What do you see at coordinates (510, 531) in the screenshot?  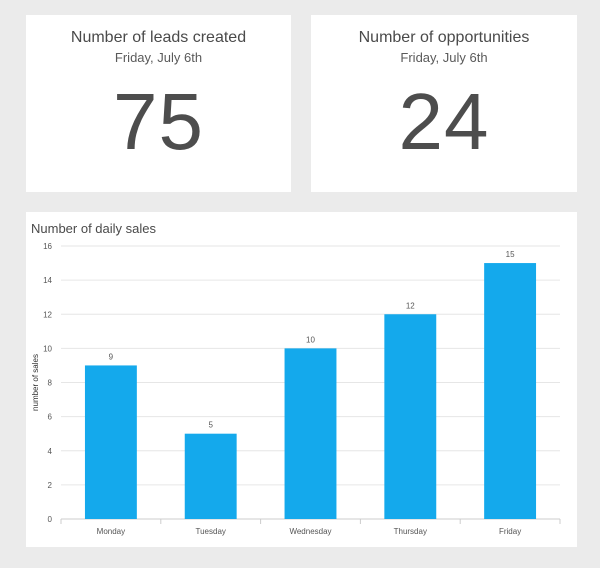 I see `x-tick-label: Friday` at bounding box center [510, 531].